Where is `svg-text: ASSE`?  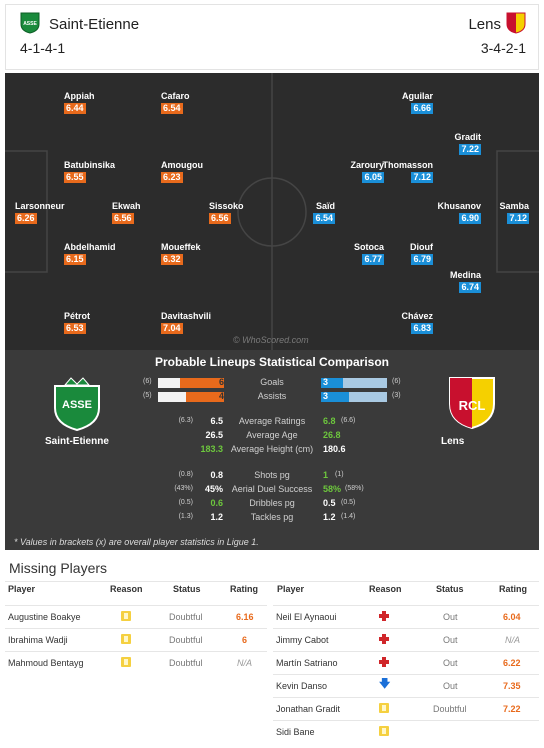
svg-text: ASSE is located at coordinates (30, 24).